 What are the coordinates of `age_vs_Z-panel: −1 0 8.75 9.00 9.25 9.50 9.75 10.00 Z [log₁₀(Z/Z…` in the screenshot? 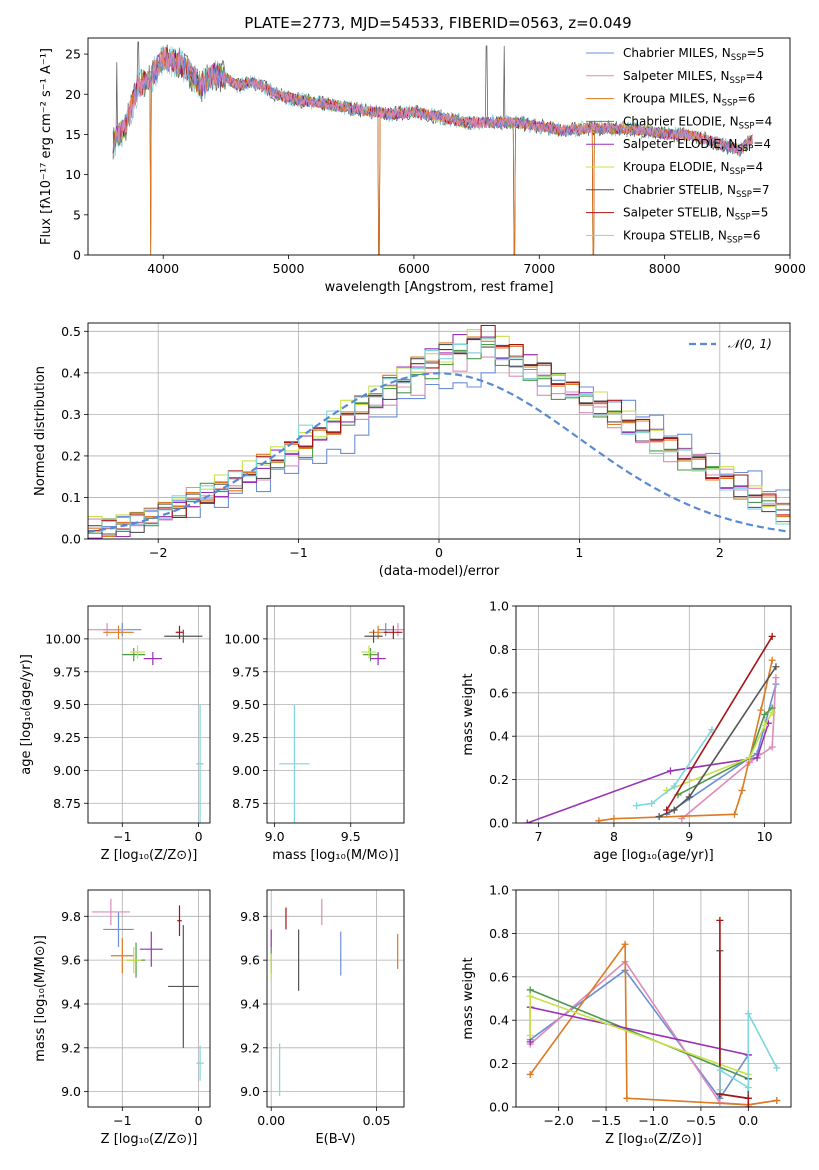 It's located at (115, 734).